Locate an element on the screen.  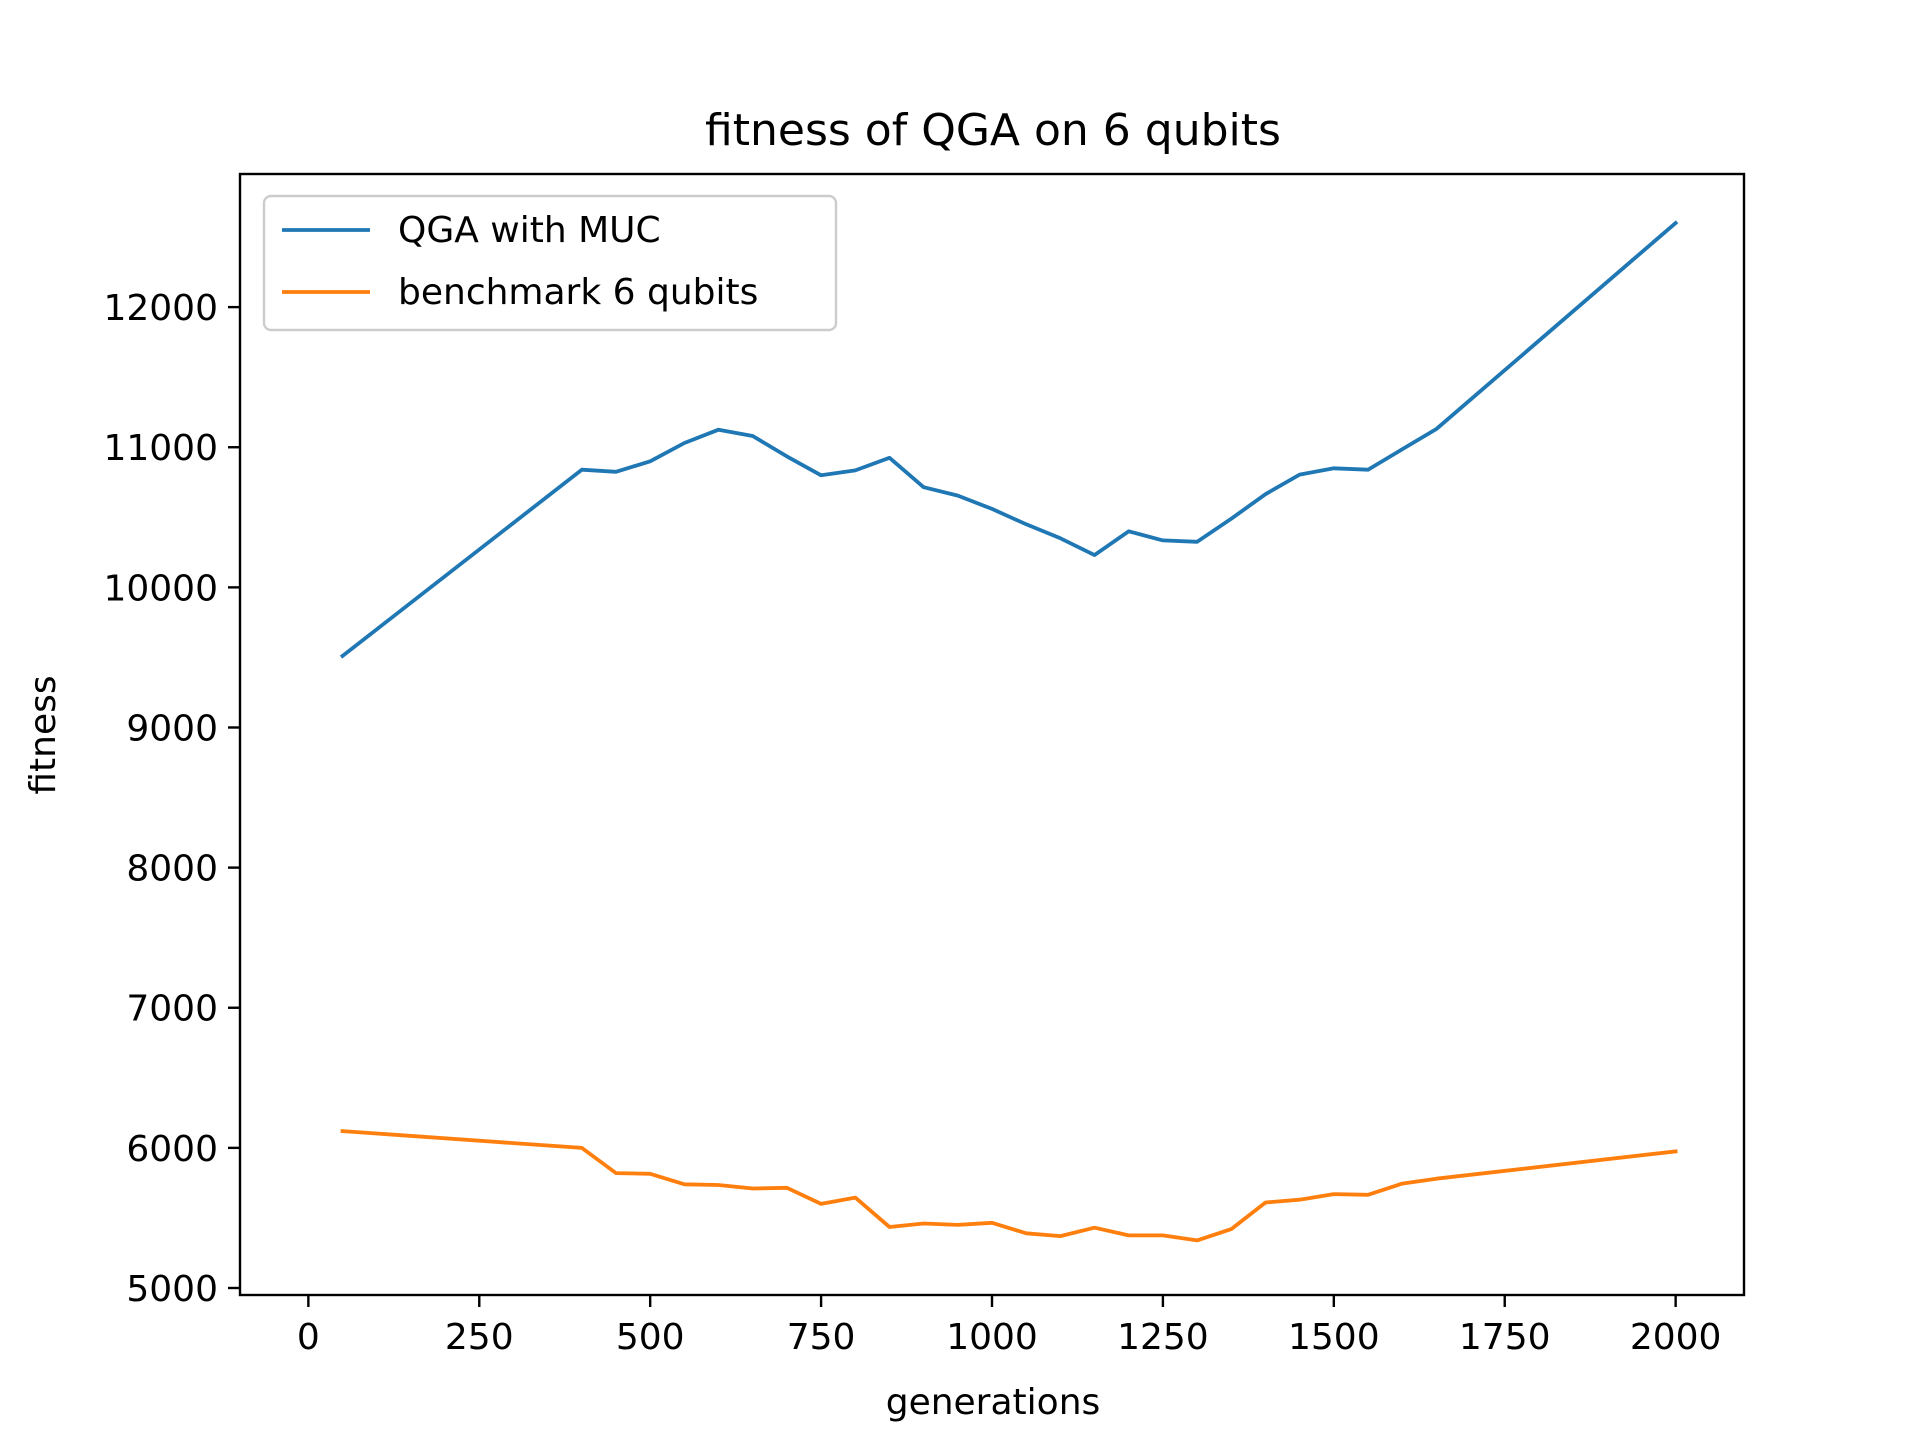
x-tick-label: 500 is located at coordinates (650, 1337).